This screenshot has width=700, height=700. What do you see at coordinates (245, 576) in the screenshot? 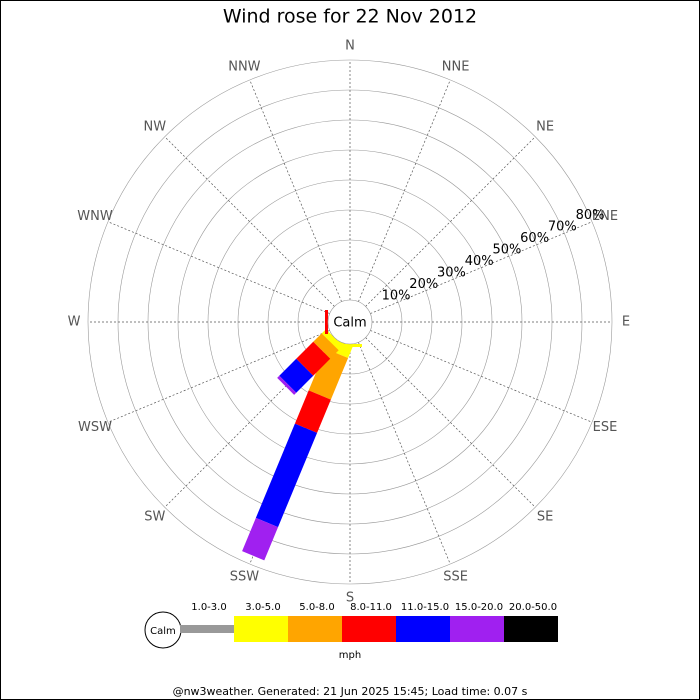
I see `direction-label: SSW` at bounding box center [245, 576].